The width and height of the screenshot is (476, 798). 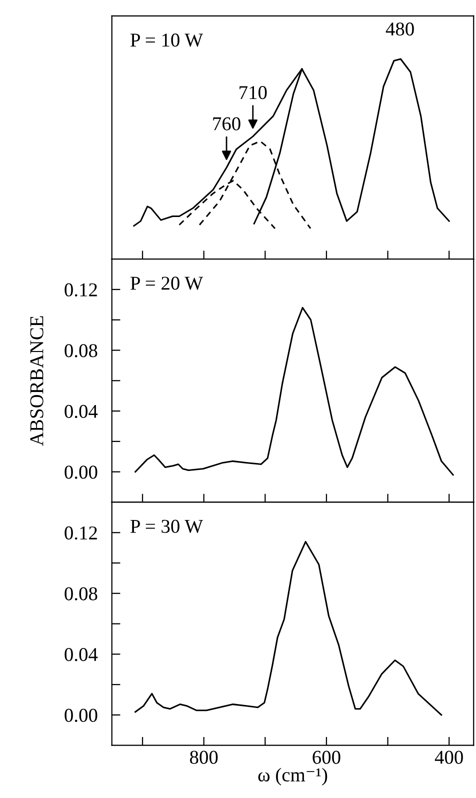 What do you see at coordinates (448, 757) in the screenshot?
I see `x-tick-label: 400` at bounding box center [448, 757].